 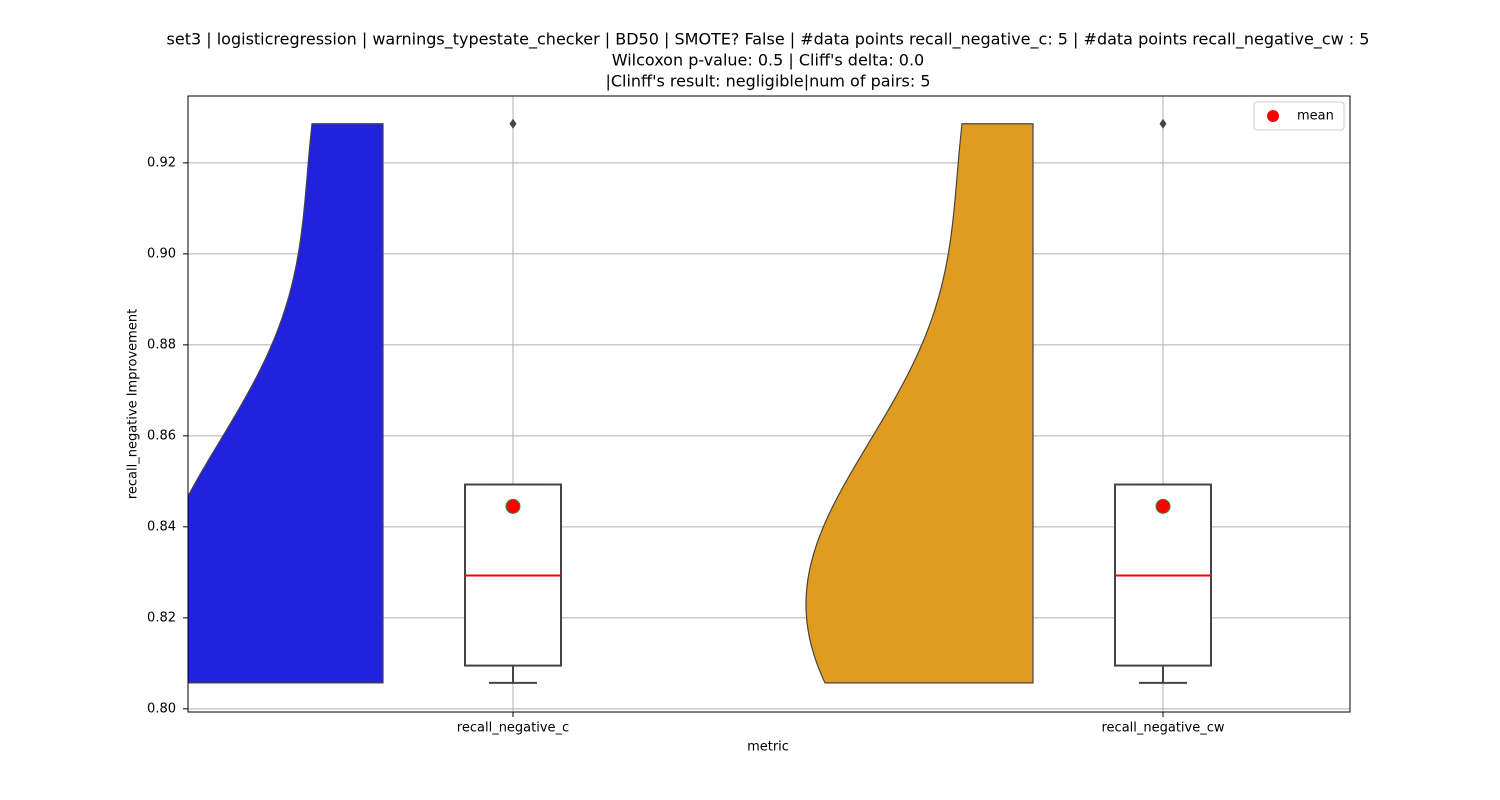 I want to click on x-axis-label: metric, so click(x=768, y=747).